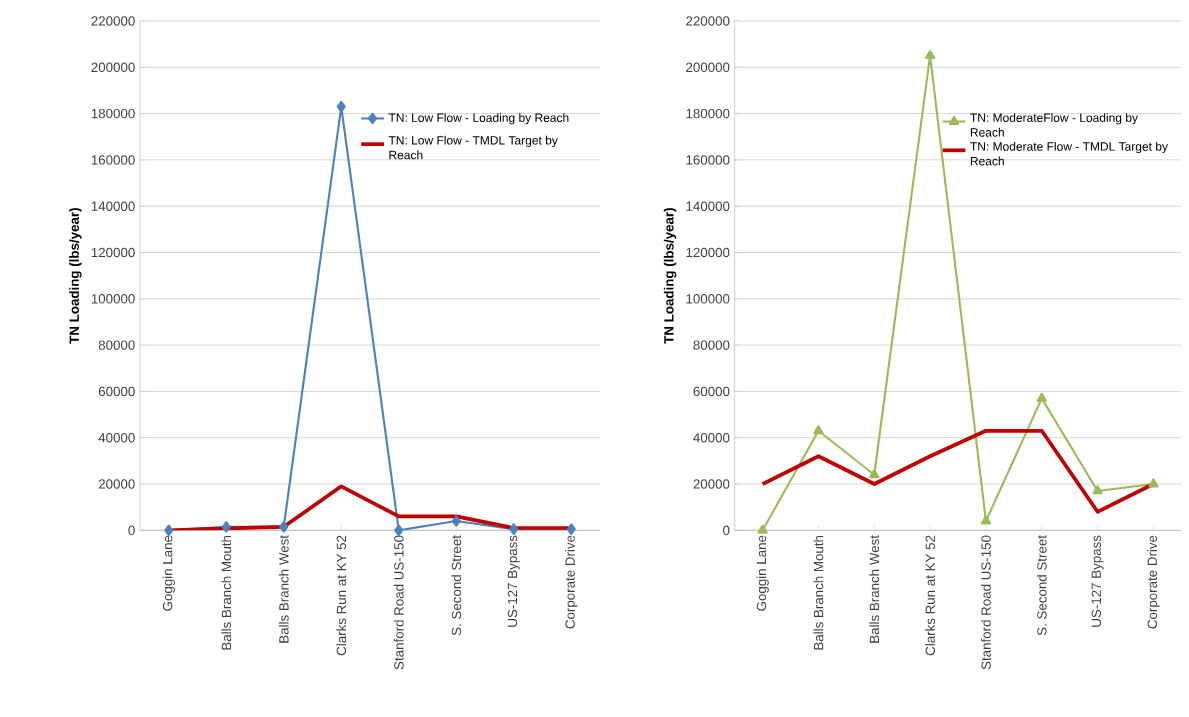  What do you see at coordinates (473, 147) in the screenshot?
I see `legend-label: TN: Low Flow - TMDL Target by Reach` at bounding box center [473, 147].